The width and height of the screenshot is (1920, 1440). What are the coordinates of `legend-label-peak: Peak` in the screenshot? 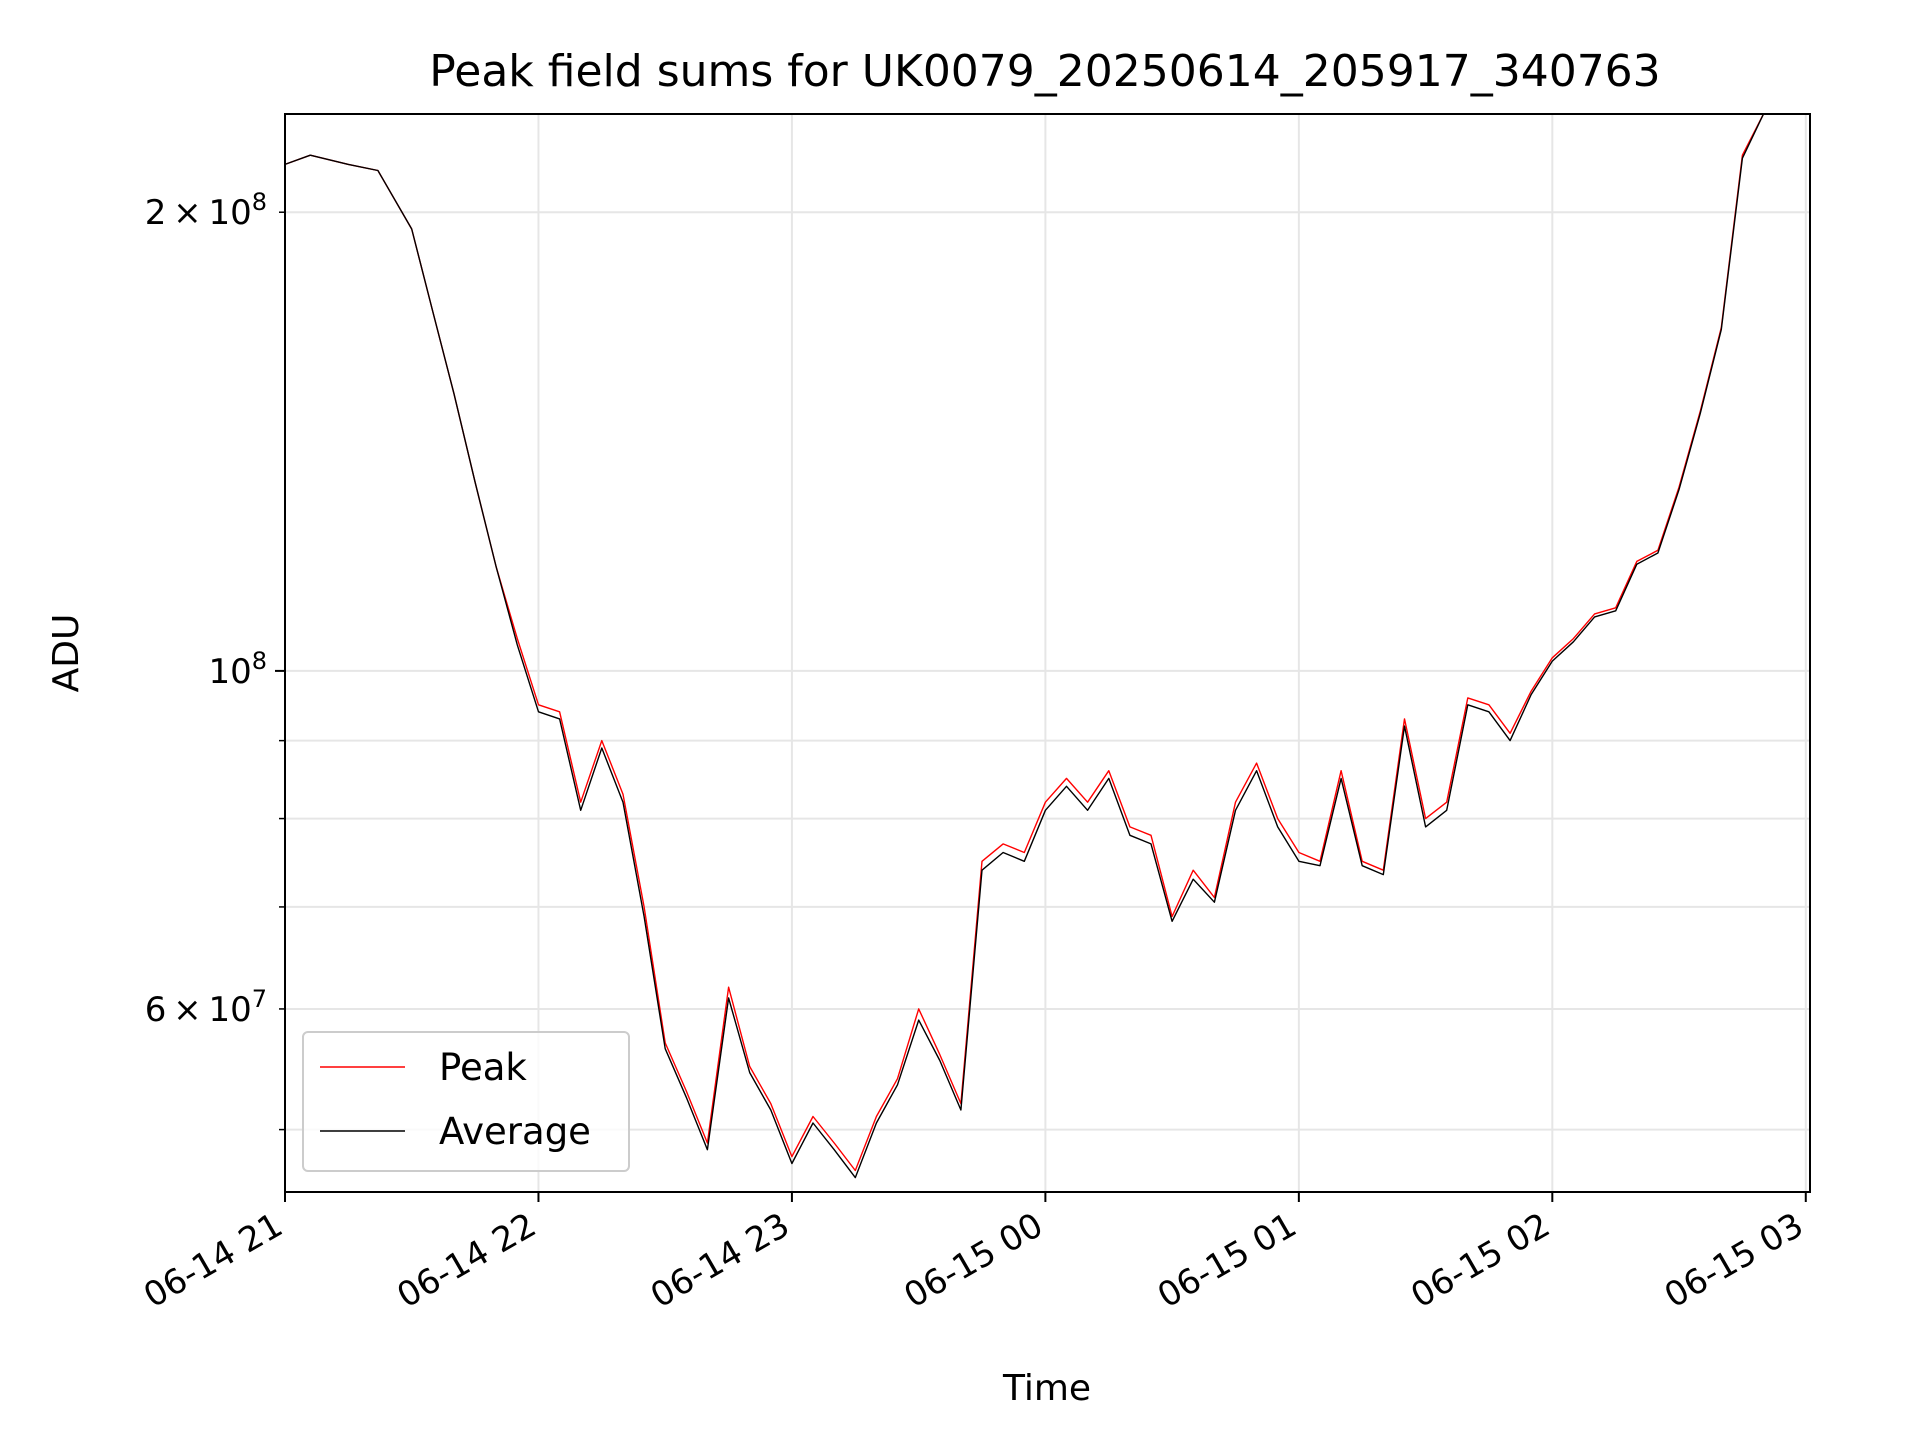 It's located at (483, 1067).